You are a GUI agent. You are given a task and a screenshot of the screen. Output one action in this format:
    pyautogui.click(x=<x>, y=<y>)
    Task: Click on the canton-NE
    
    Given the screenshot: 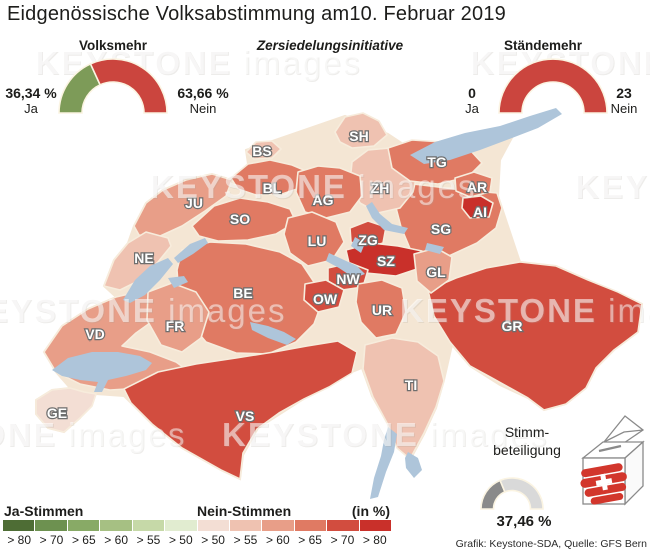 What is the action you would take?
    pyautogui.click(x=137, y=261)
    